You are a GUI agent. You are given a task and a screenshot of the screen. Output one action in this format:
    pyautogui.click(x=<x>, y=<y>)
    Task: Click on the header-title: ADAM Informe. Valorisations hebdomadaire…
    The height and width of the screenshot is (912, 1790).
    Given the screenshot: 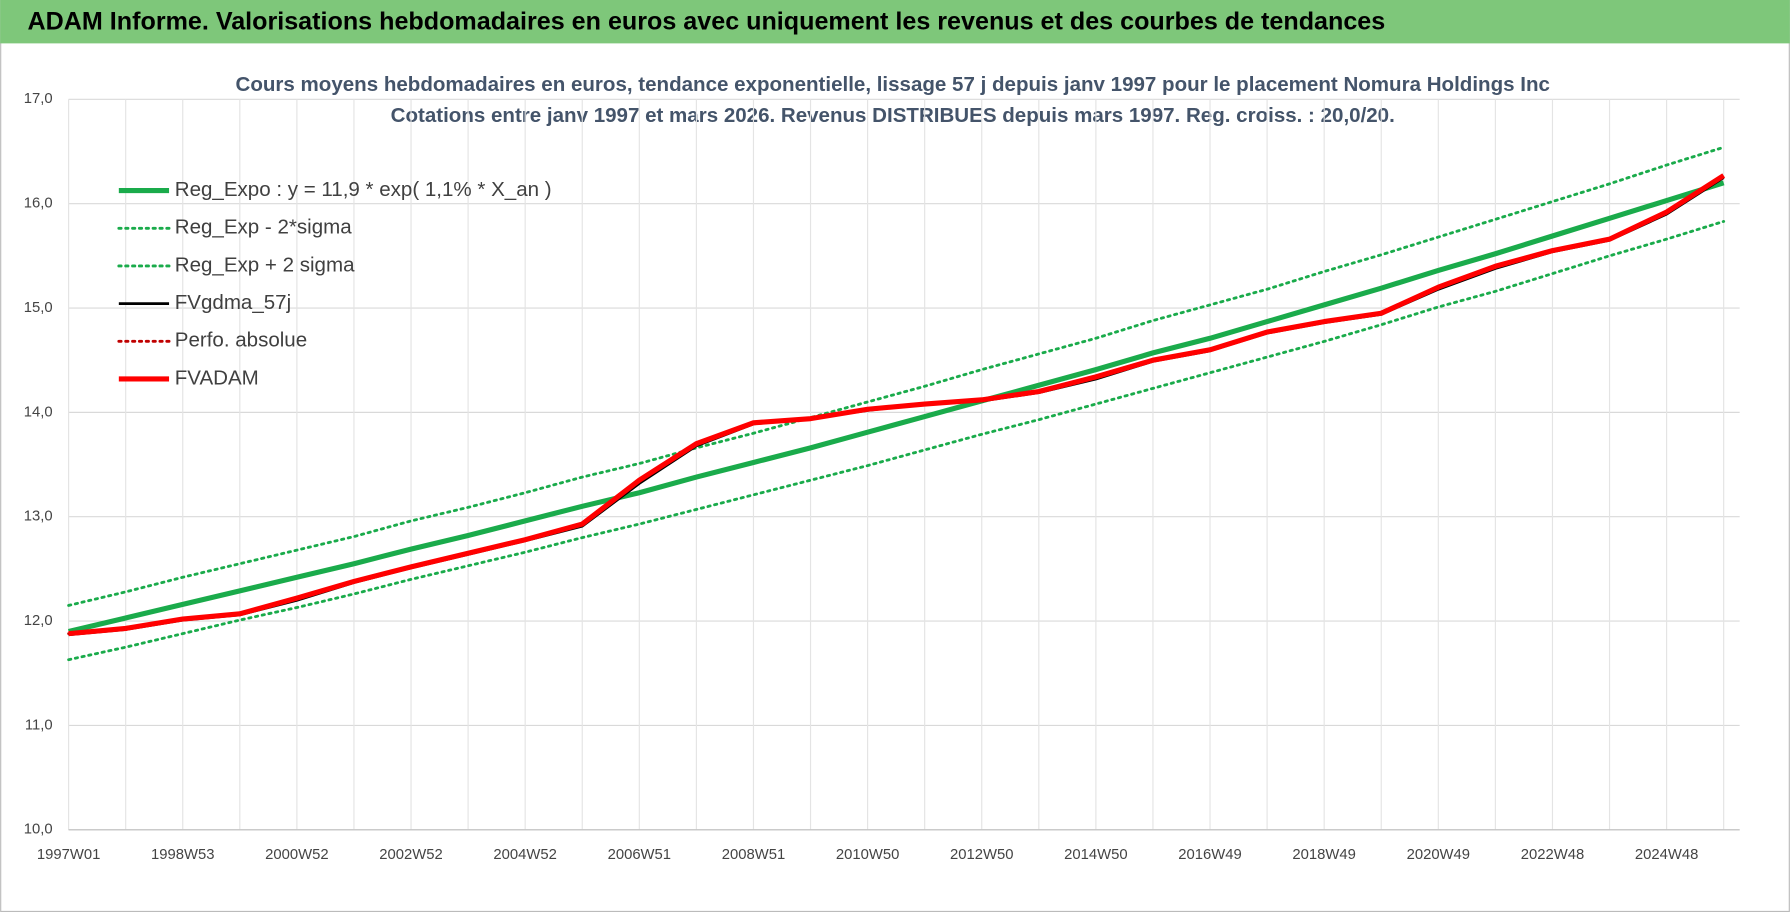 What is the action you would take?
    pyautogui.click(x=707, y=21)
    